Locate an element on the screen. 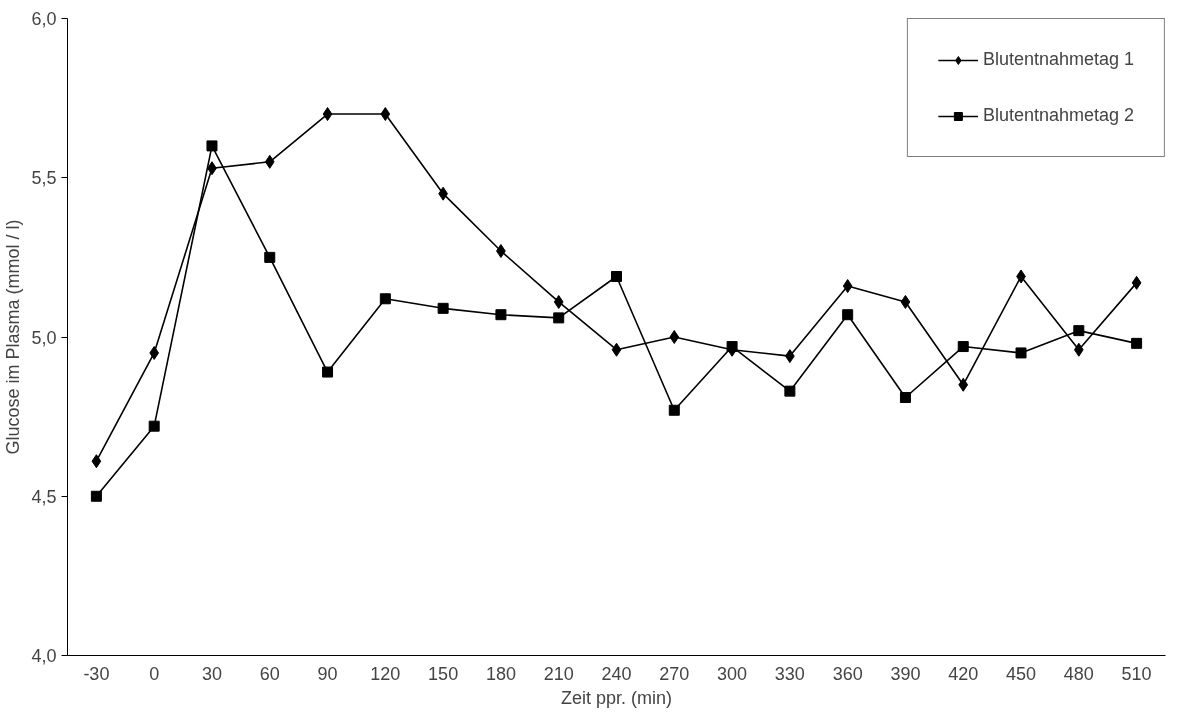 This screenshot has height=715, width=1180. x-tick-label: 510 is located at coordinates (1136, 673).